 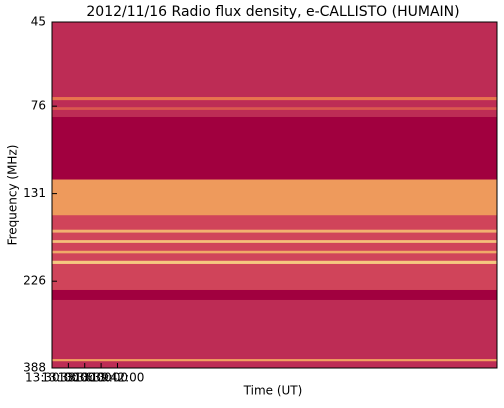 I want to click on y-axis-label: Frequency (MHz), so click(x=13, y=195).